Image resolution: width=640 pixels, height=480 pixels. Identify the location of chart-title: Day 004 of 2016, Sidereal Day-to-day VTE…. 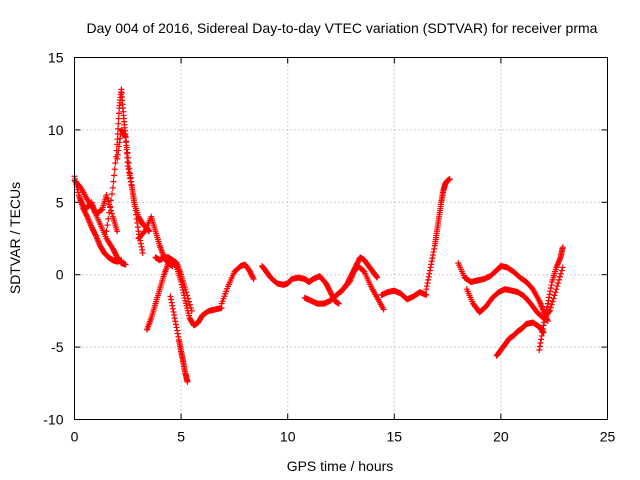
(342, 28).